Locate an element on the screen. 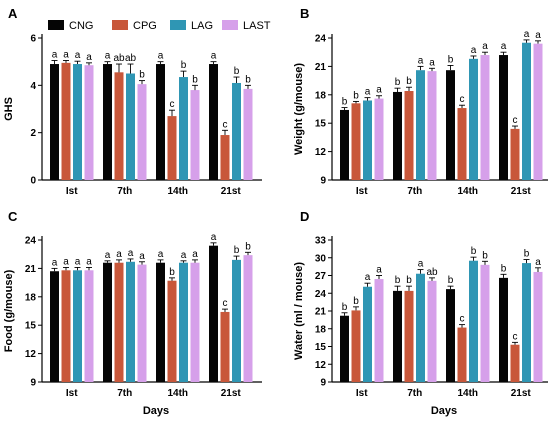 This screenshot has height=422, width=550. y-axis-title: Water (ml / mouse) is located at coordinates (299, 311).